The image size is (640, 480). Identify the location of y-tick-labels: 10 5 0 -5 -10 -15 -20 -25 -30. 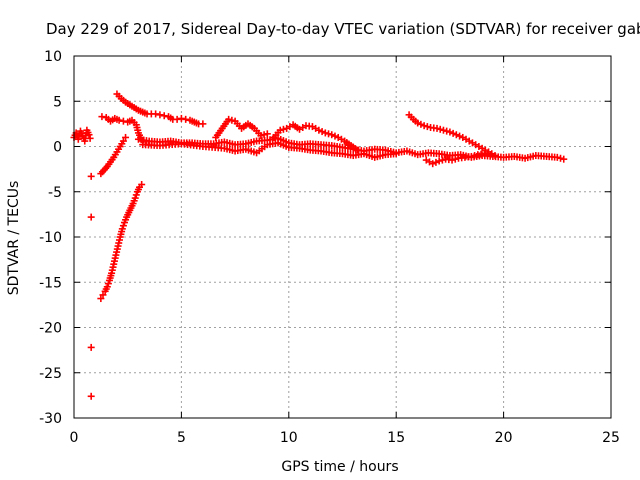
(50, 238).